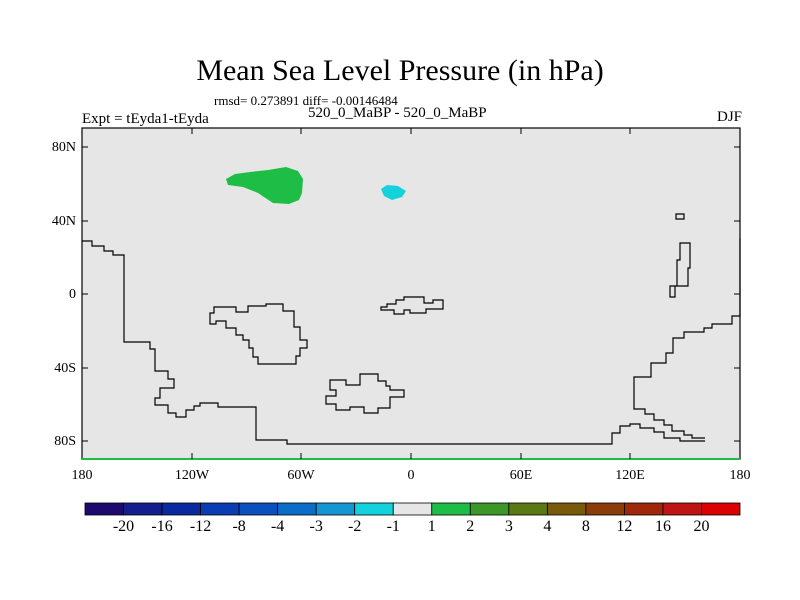  I want to click on plot-title: Mean Sea Level Pressure (in hPa), so click(400, 70).